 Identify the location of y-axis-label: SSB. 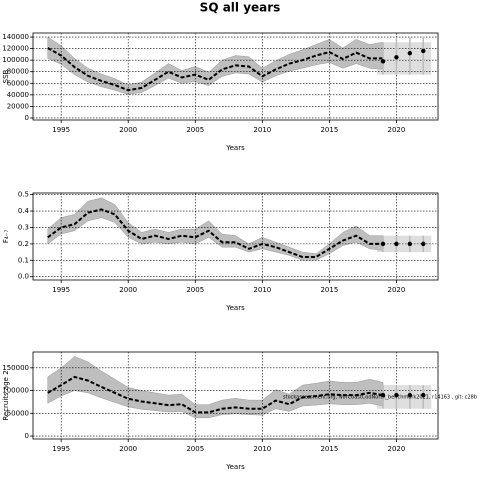
(6, 76).